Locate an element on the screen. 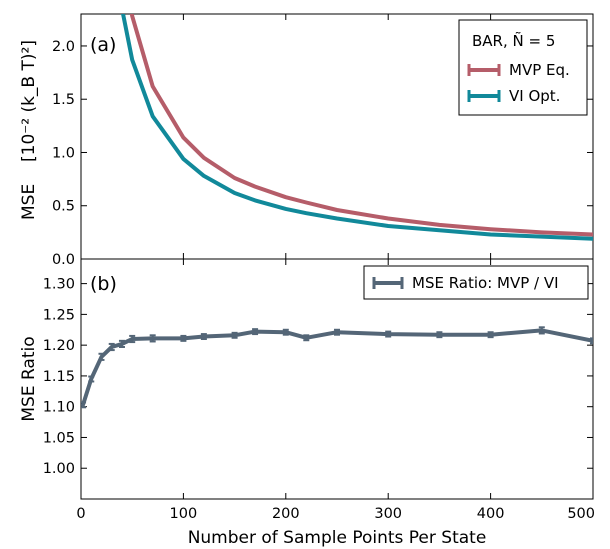  panel-b-xtick-label: 200 is located at coordinates (286, 514).